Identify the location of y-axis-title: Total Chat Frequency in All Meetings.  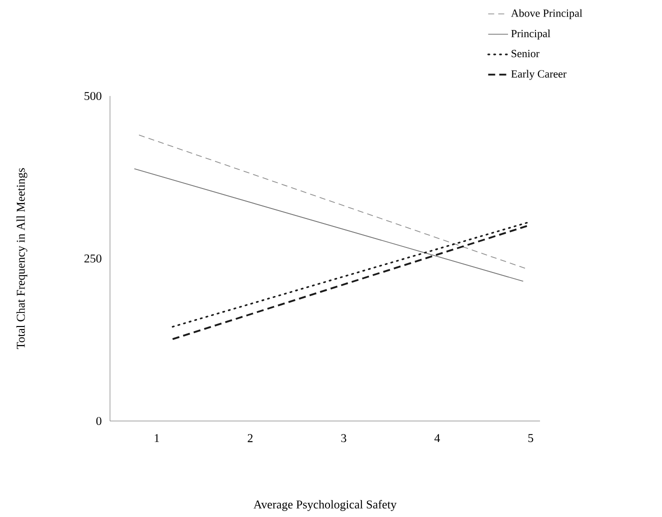
(22, 259).